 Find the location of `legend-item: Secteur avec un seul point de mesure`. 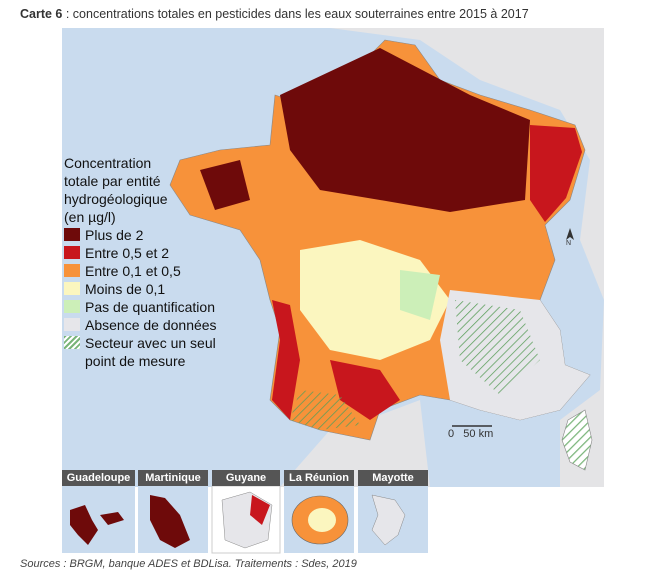

legend-item: Secteur avec un seul point de mesure is located at coordinates (154, 352).